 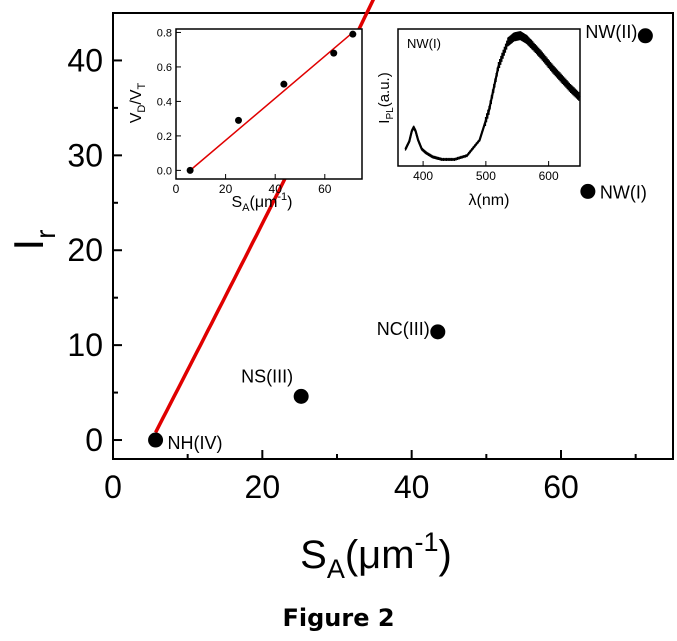 What do you see at coordinates (611, 32) in the screenshot?
I see `main-point-label: NW(II)` at bounding box center [611, 32].